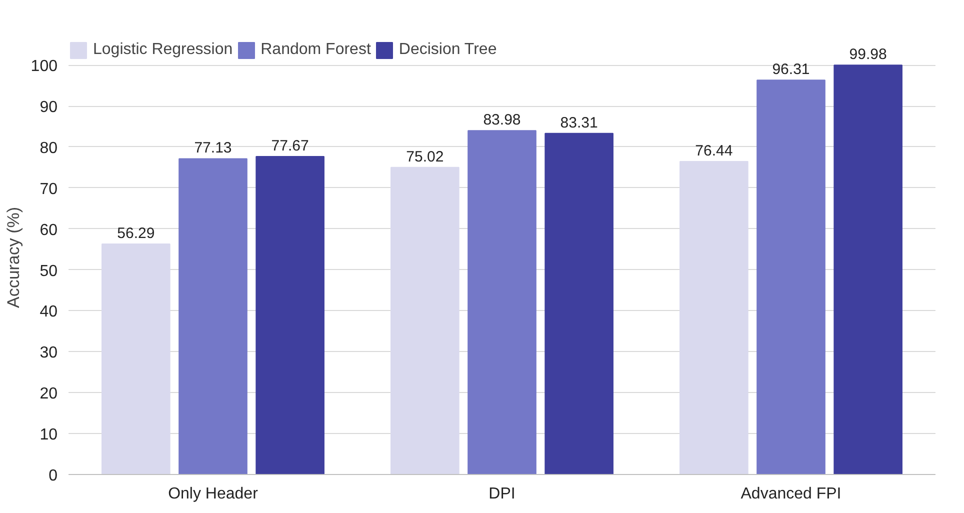 Image resolution: width=964 pixels, height=513 pixels. Describe the element at coordinates (49, 148) in the screenshot. I see `y-tick-label: 80` at that location.